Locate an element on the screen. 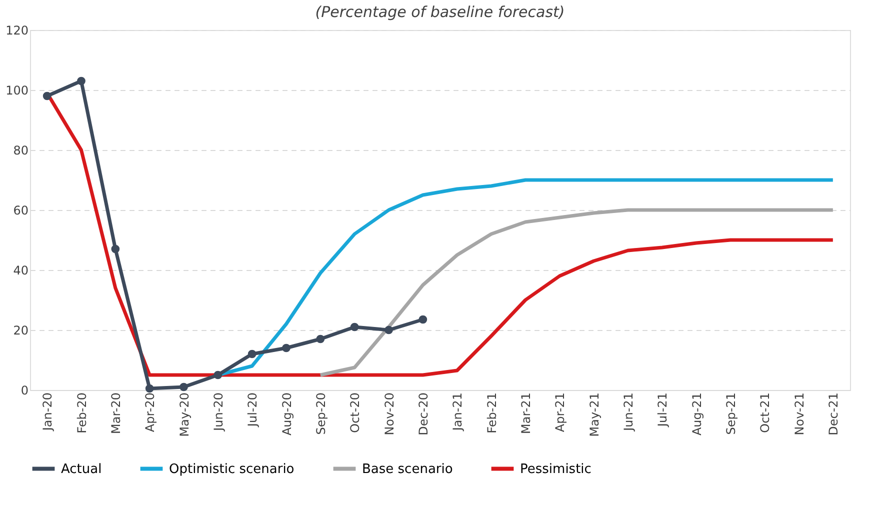 This screenshot has width=892, height=523. y-tick-label: 0 is located at coordinates (24, 391).